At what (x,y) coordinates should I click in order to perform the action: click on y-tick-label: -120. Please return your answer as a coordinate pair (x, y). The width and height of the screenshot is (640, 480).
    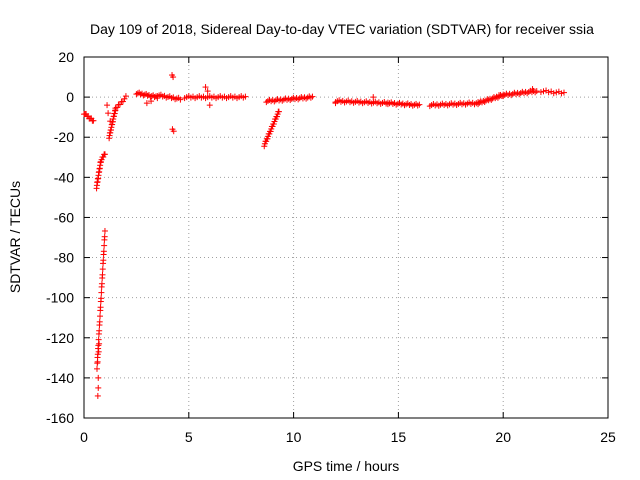
    Looking at the image, I should click on (60, 338).